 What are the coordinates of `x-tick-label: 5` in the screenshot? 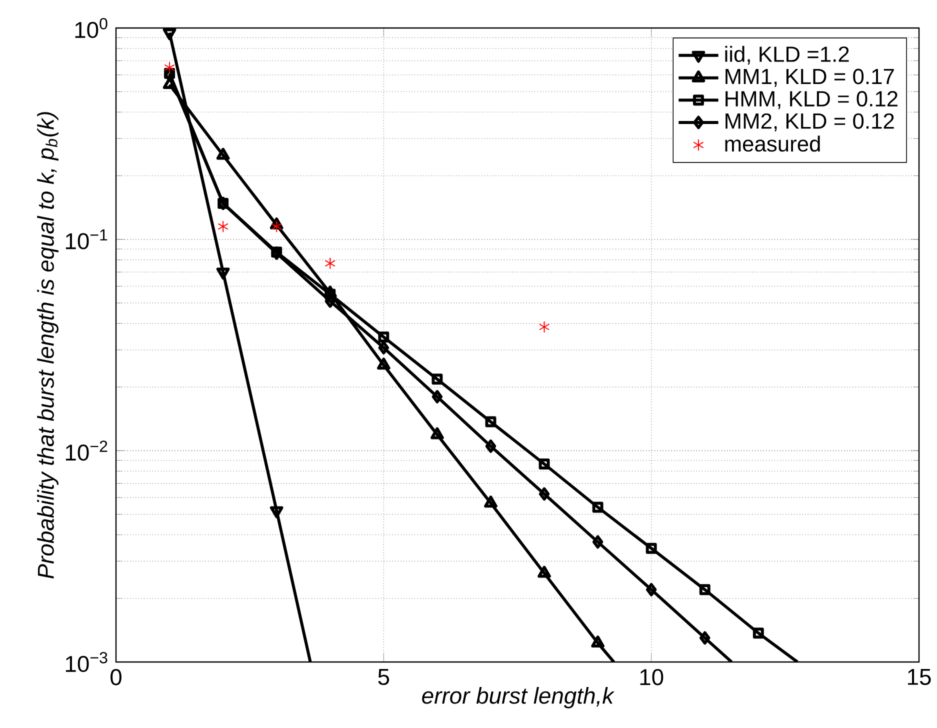 It's located at (384, 677).